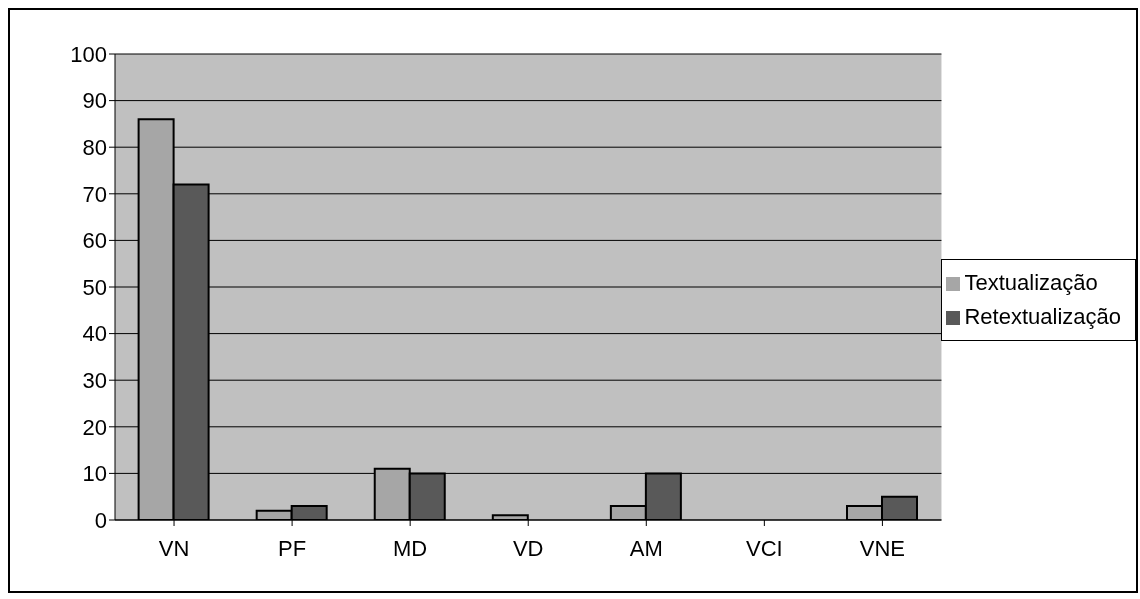 This screenshot has width=1140, height=599. What do you see at coordinates (94, 427) in the screenshot?
I see `y-tick-label: 20` at bounding box center [94, 427].